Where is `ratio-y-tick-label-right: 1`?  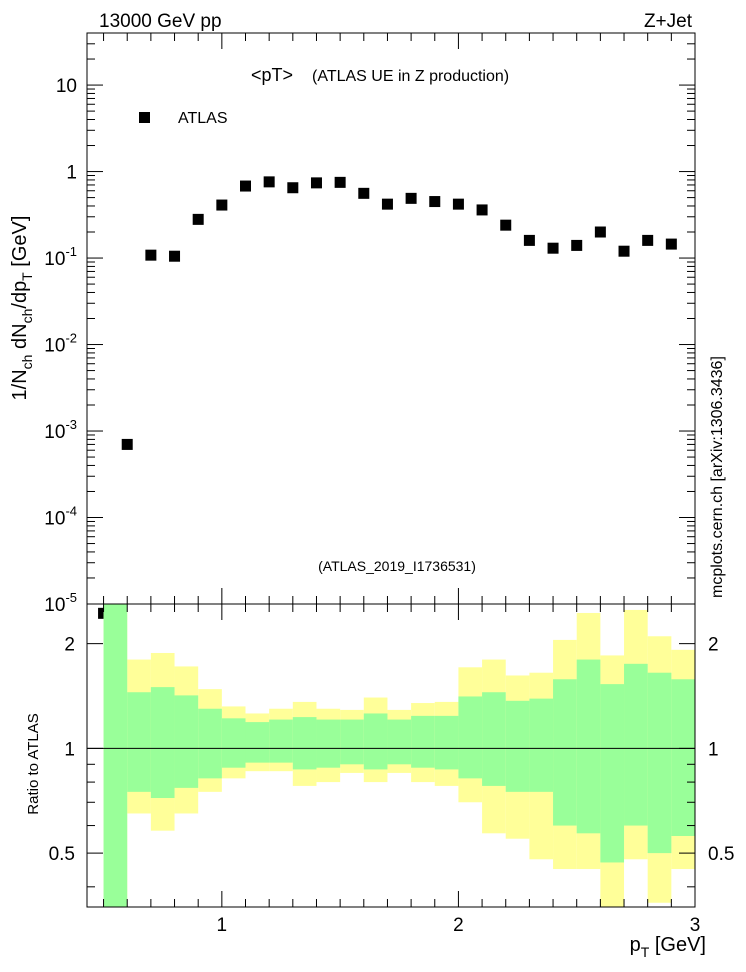
ratio-y-tick-label-right: 1 is located at coordinates (713, 749).